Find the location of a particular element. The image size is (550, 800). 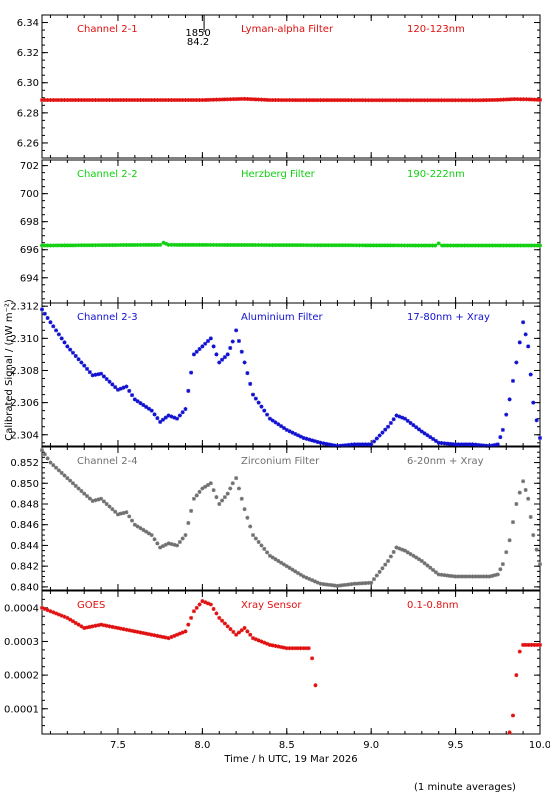

panel-filter-label: Xray Sensor is located at coordinates (271, 605).